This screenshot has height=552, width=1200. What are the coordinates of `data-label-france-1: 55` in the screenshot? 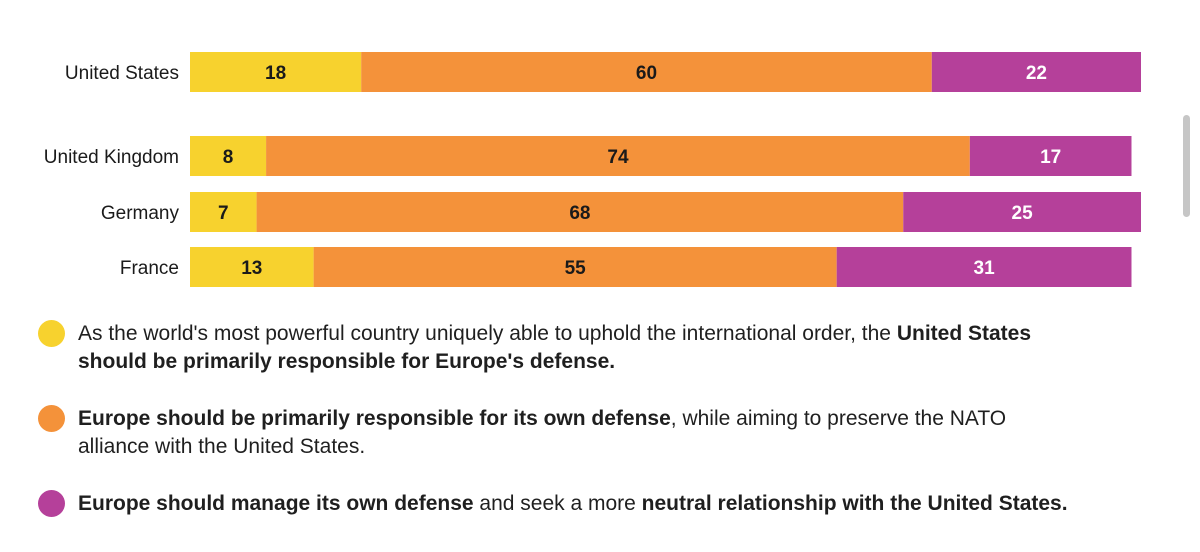 It's located at (576, 268).